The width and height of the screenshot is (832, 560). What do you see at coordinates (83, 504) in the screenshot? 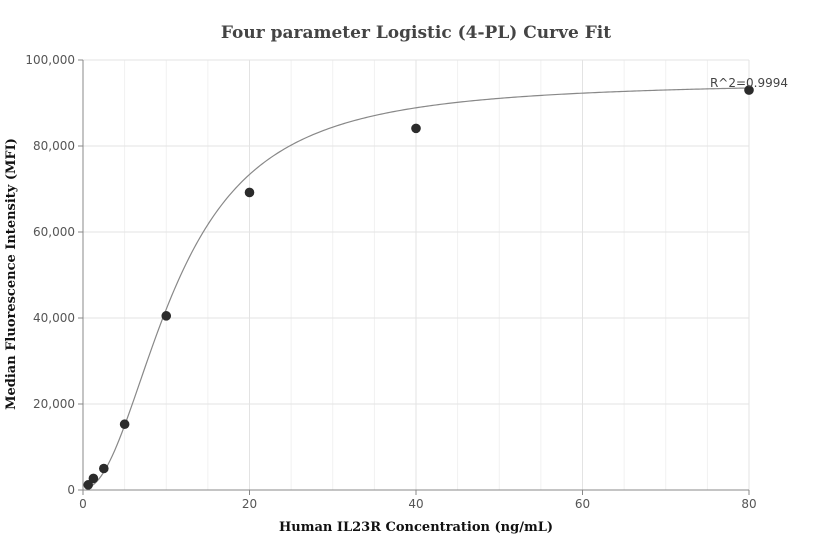
I see `x-tick-label: 0` at bounding box center [83, 504].